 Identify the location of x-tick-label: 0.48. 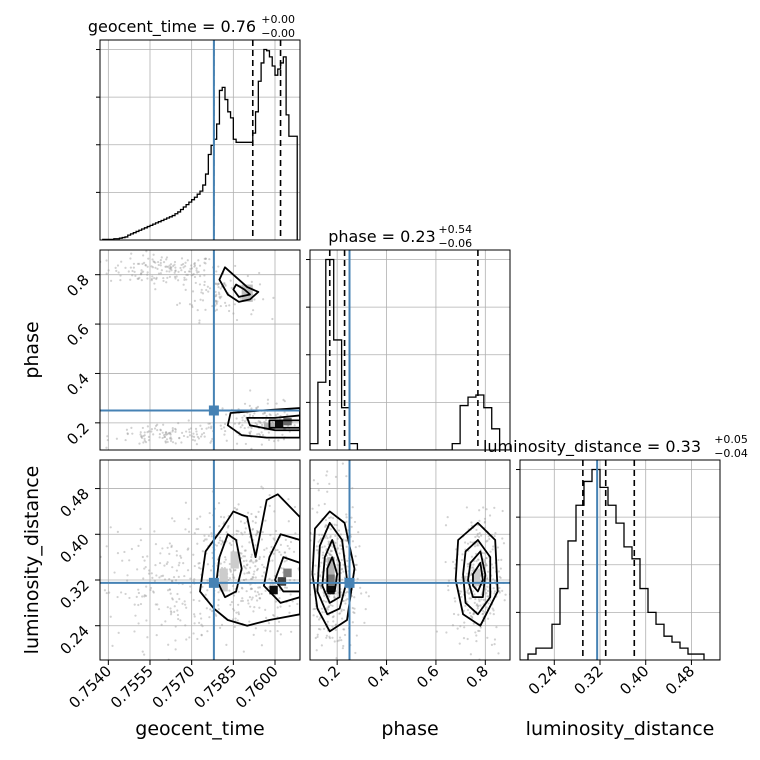
(680, 680).